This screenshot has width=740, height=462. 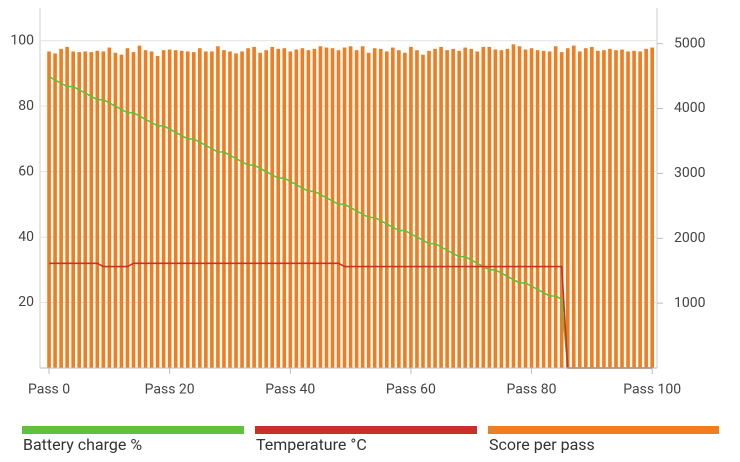 I want to click on y2-tick-label: 3000, so click(x=690, y=173).